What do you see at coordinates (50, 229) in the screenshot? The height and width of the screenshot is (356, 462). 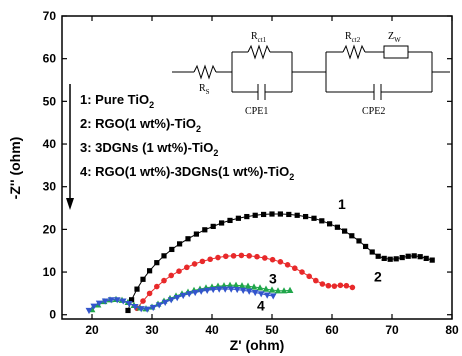 I see `y-tick-label: 20` at bounding box center [50, 229].